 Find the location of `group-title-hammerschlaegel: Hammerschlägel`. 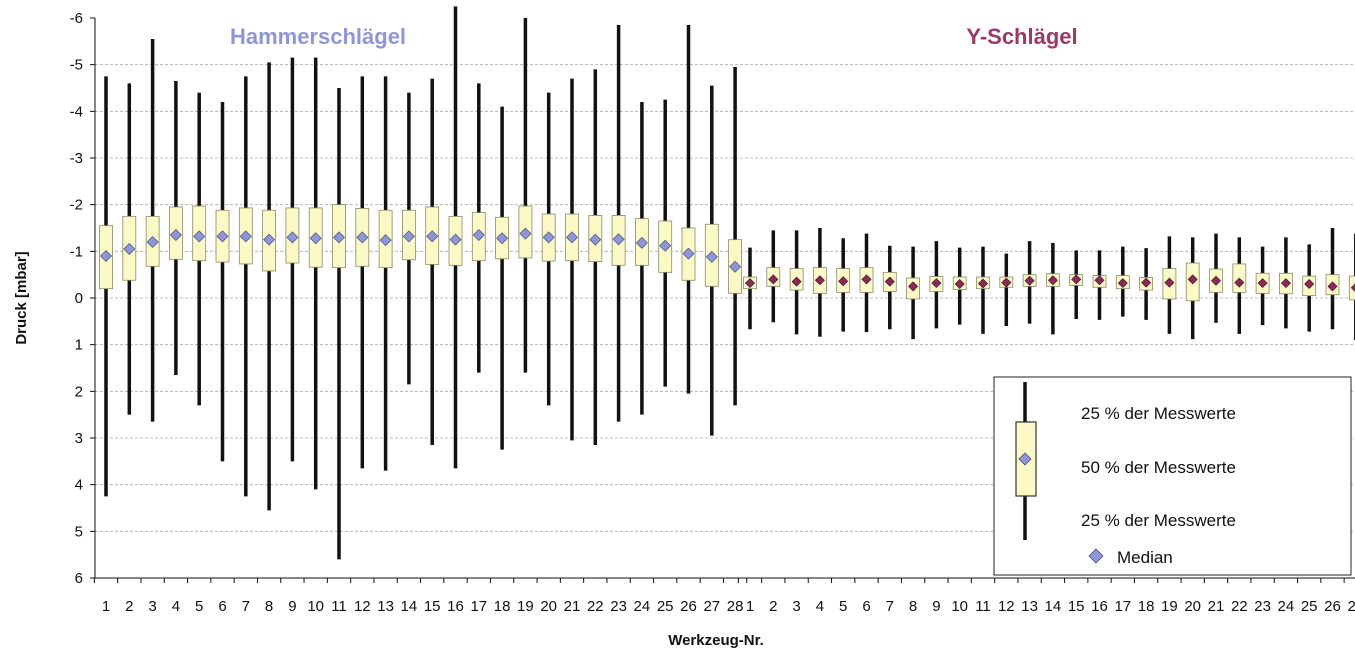

group-title-hammerschlaegel: Hammerschlägel is located at coordinates (318, 36).